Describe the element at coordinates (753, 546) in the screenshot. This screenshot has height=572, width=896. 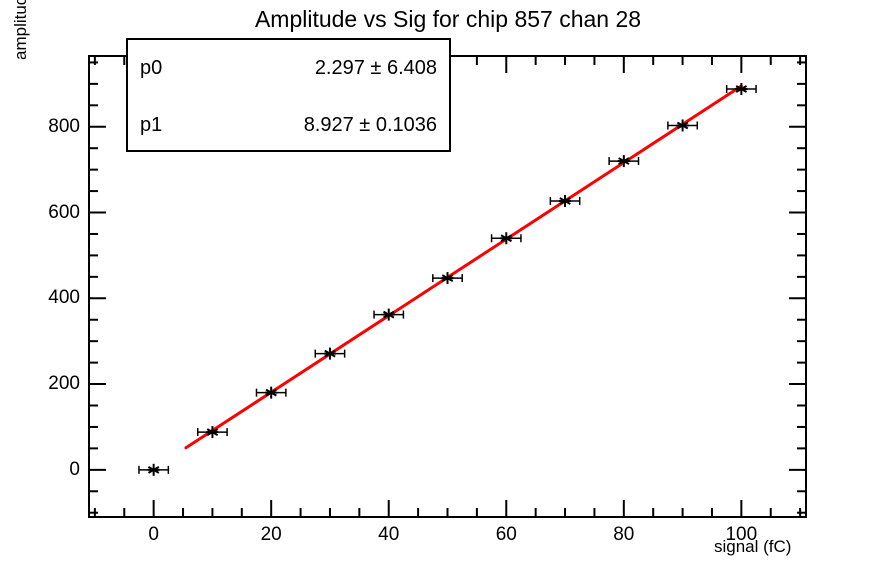
I see `x-axis-title: signal (fC)` at that location.